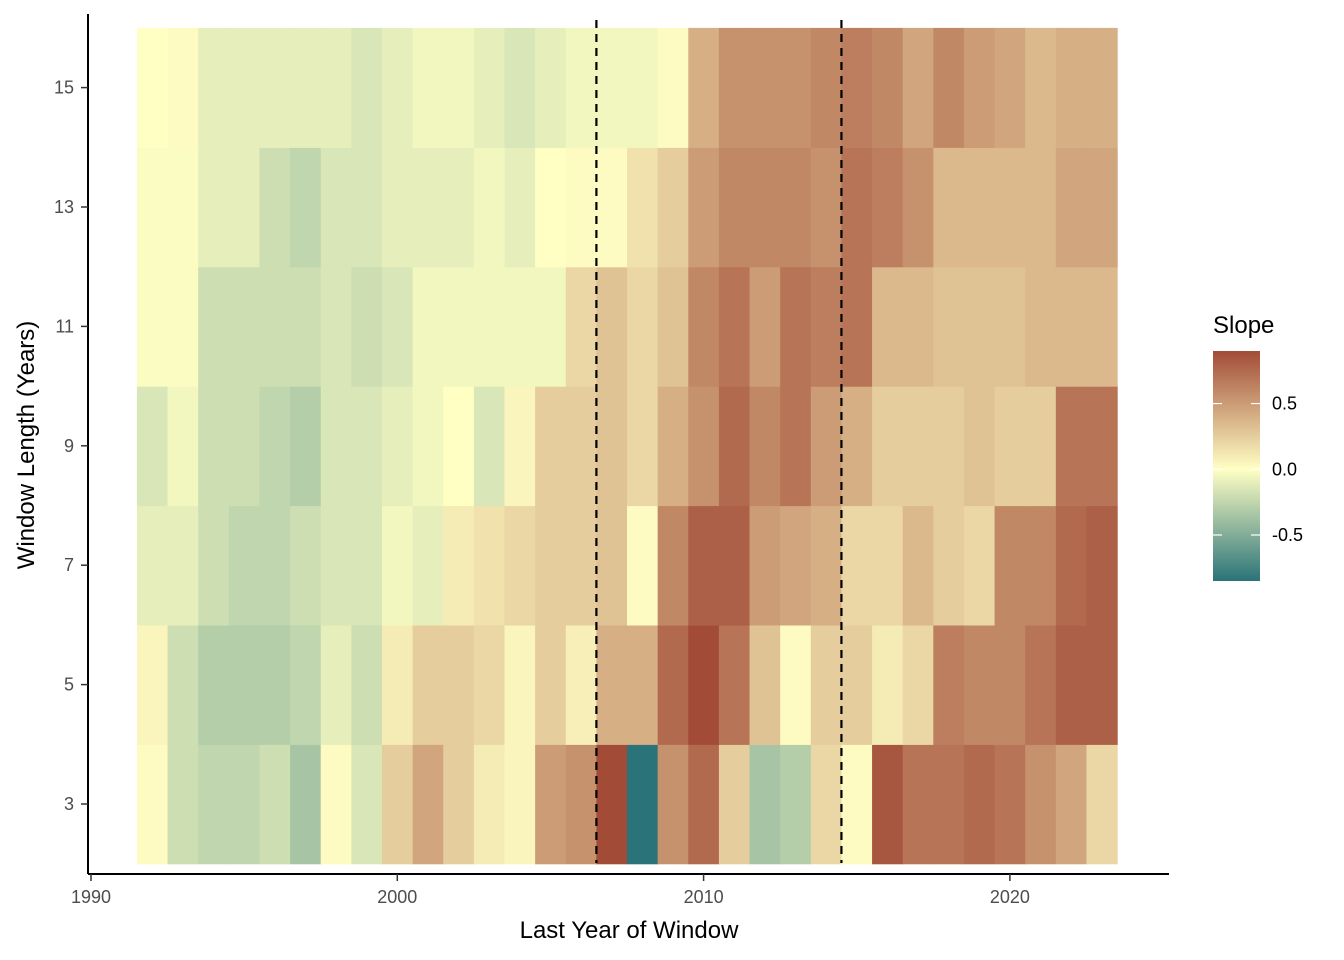  What do you see at coordinates (1010, 897) in the screenshot?
I see `x-tick-label: 2020` at bounding box center [1010, 897].